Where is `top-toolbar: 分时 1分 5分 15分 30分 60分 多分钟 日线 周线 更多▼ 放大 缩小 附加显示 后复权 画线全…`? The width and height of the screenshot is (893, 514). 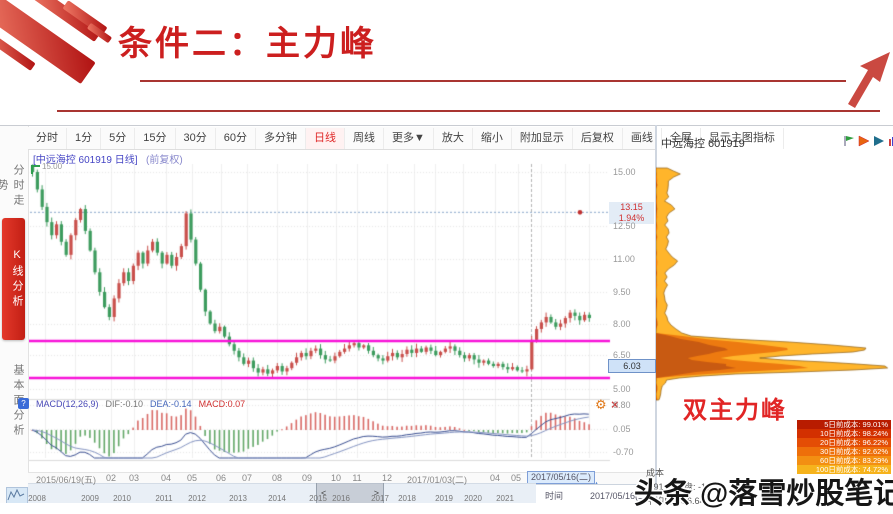
top-toolbar: 分时 1分 5分 15分 30分 60分 多分钟 日线 周线 更多▼ 放大 缩小 附加显示 后复权 画线全… is located at coordinates (406, 138).